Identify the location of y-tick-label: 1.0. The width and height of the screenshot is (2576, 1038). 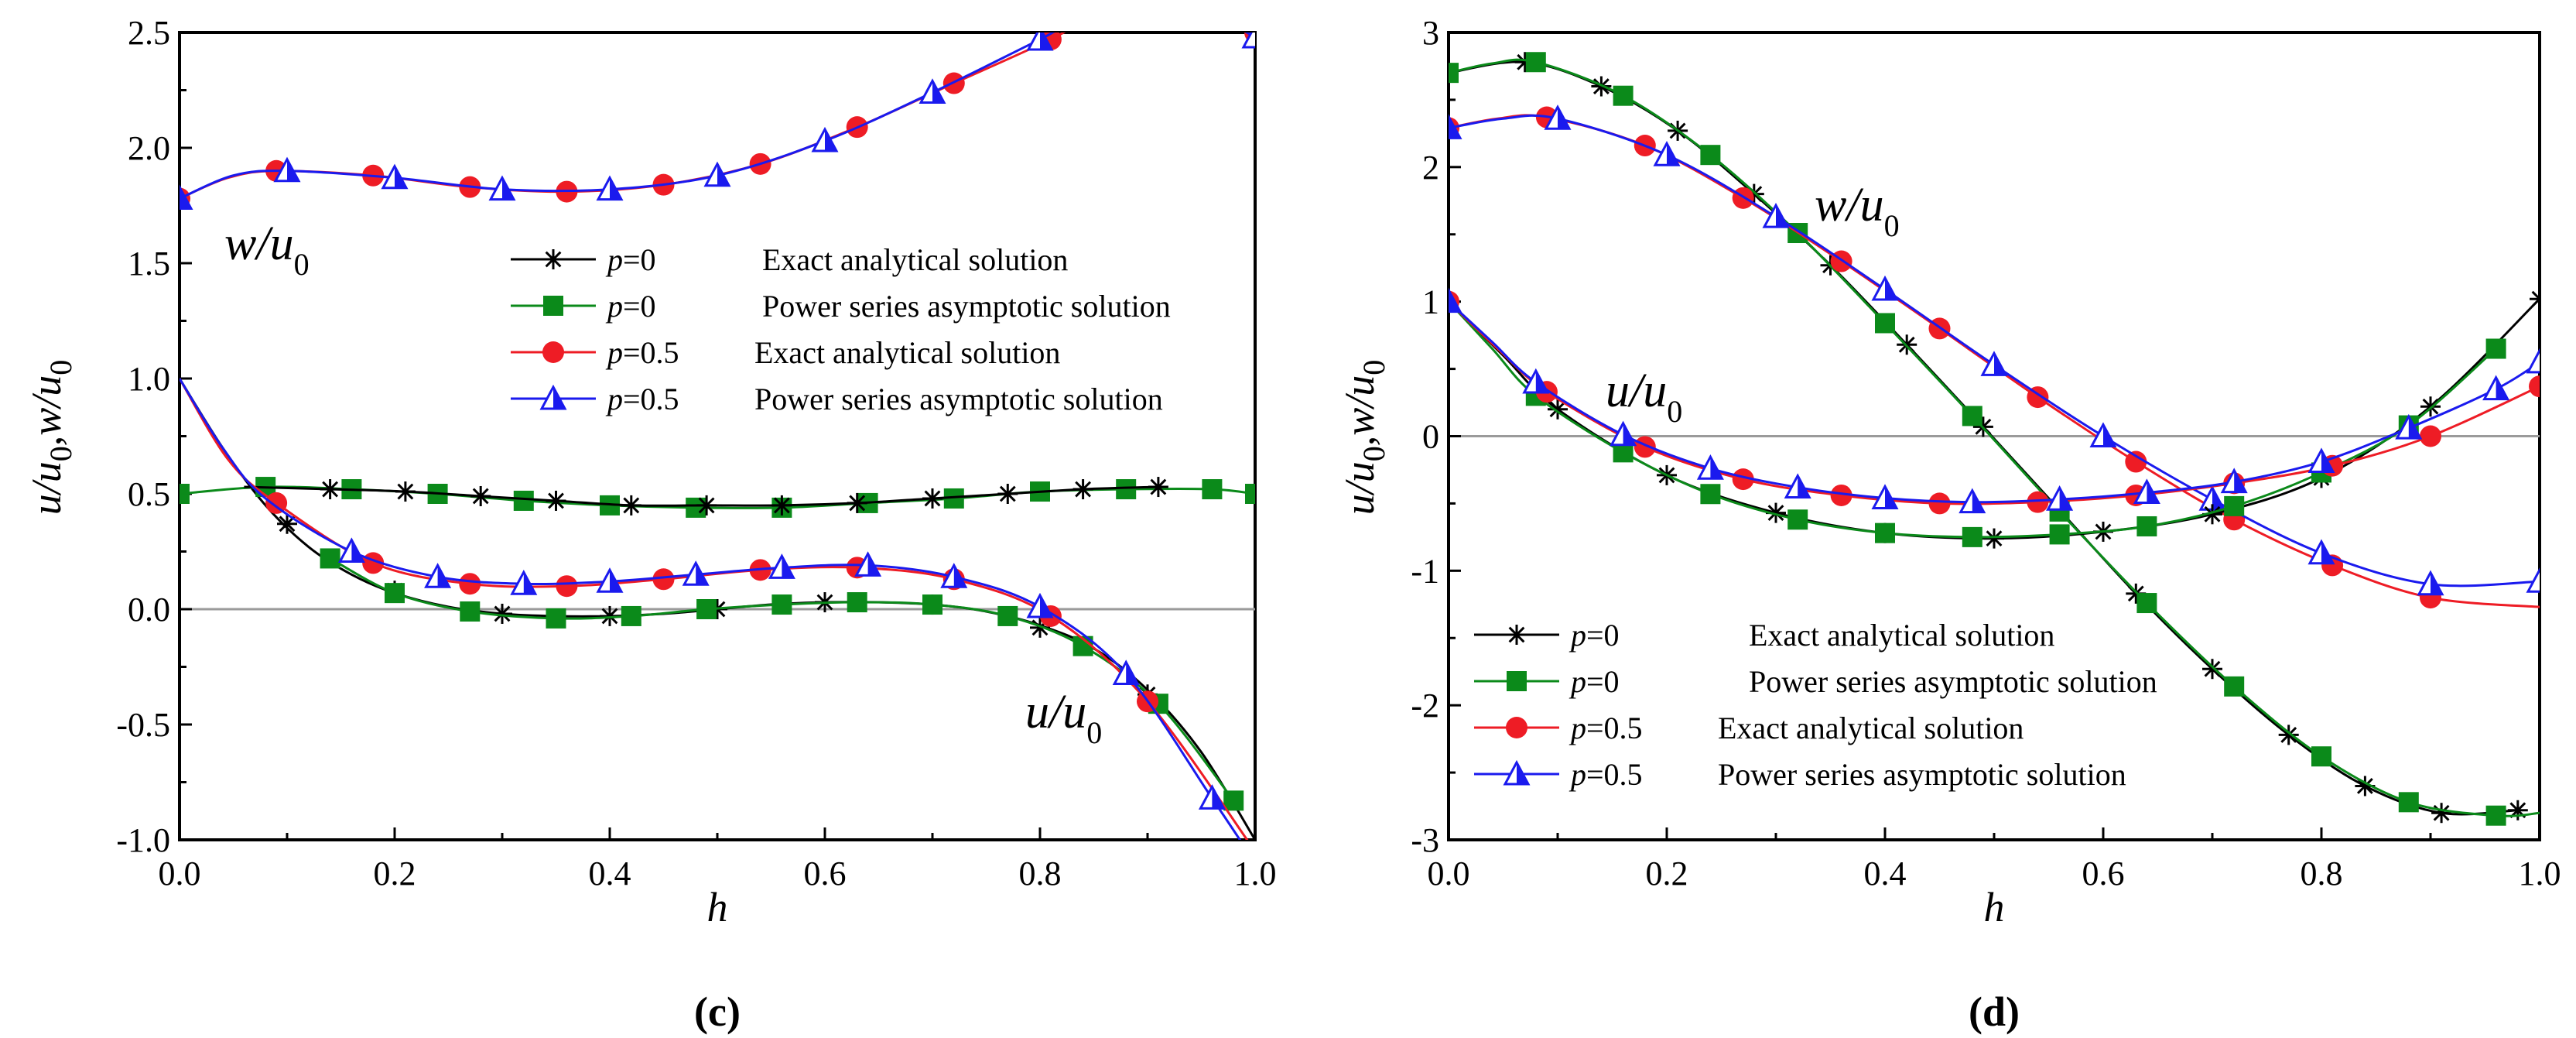
(149, 379).